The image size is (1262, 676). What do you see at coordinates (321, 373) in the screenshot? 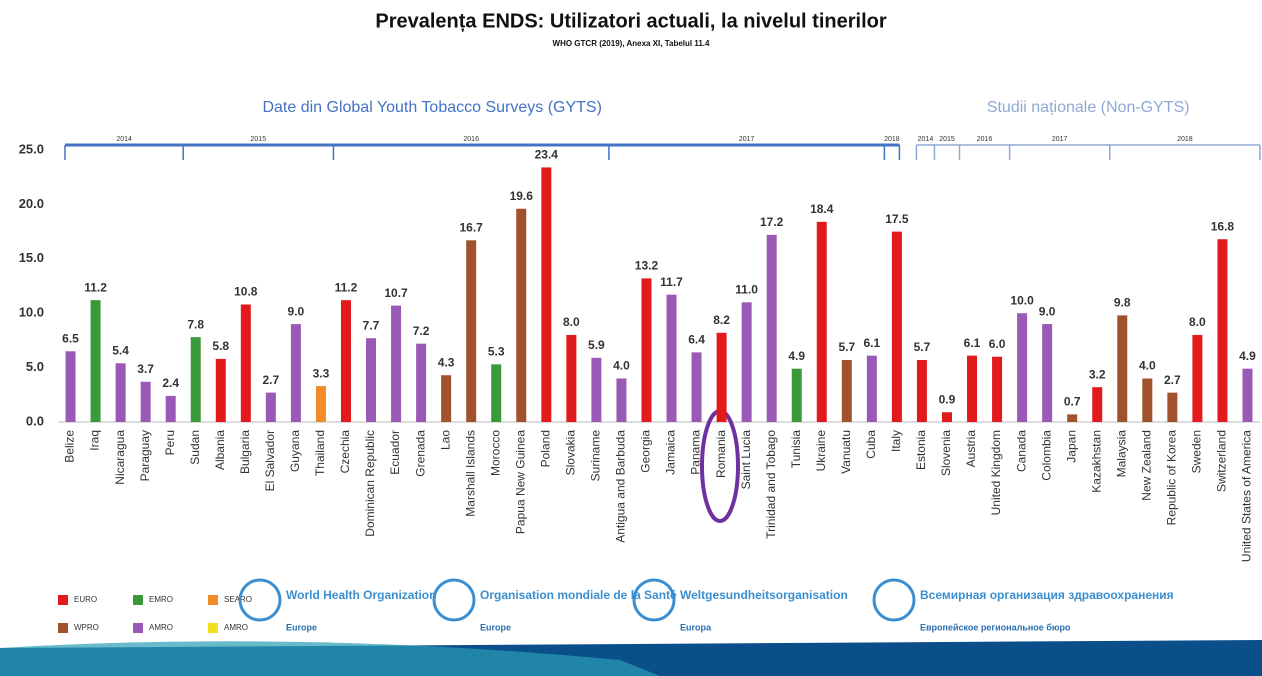
I see `data-label: 3.3` at bounding box center [321, 373].